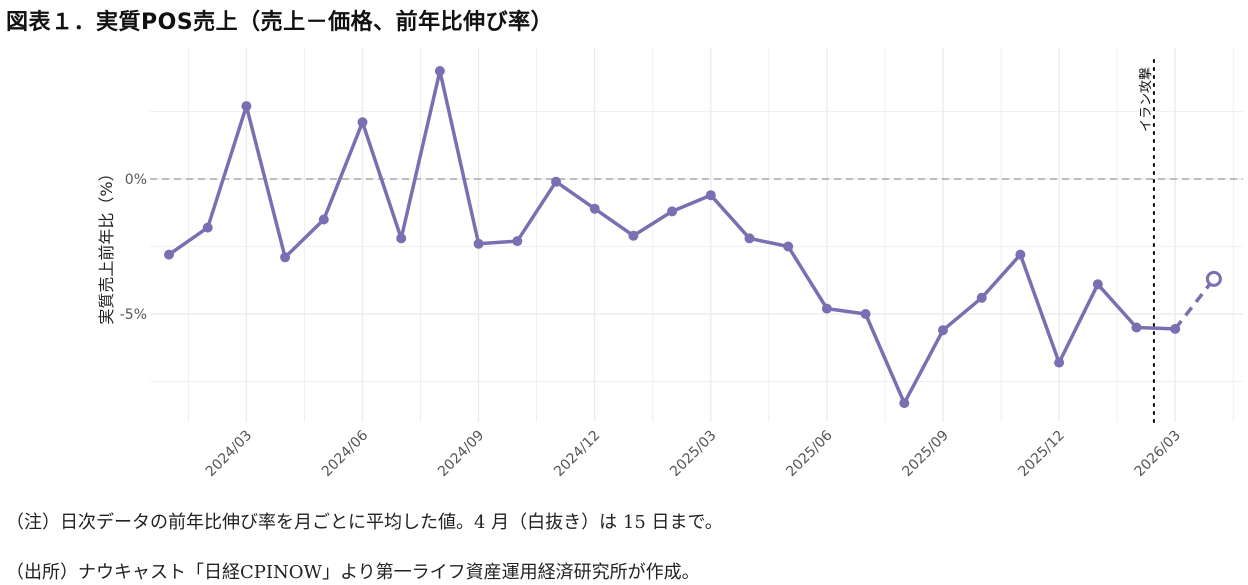 This screenshot has width=1248, height=585. I want to click on source-text: （出所）ナウキャスト「日経CPINOW」より第一ライフ資産運用経済研究所が作成。, so click(353, 572).